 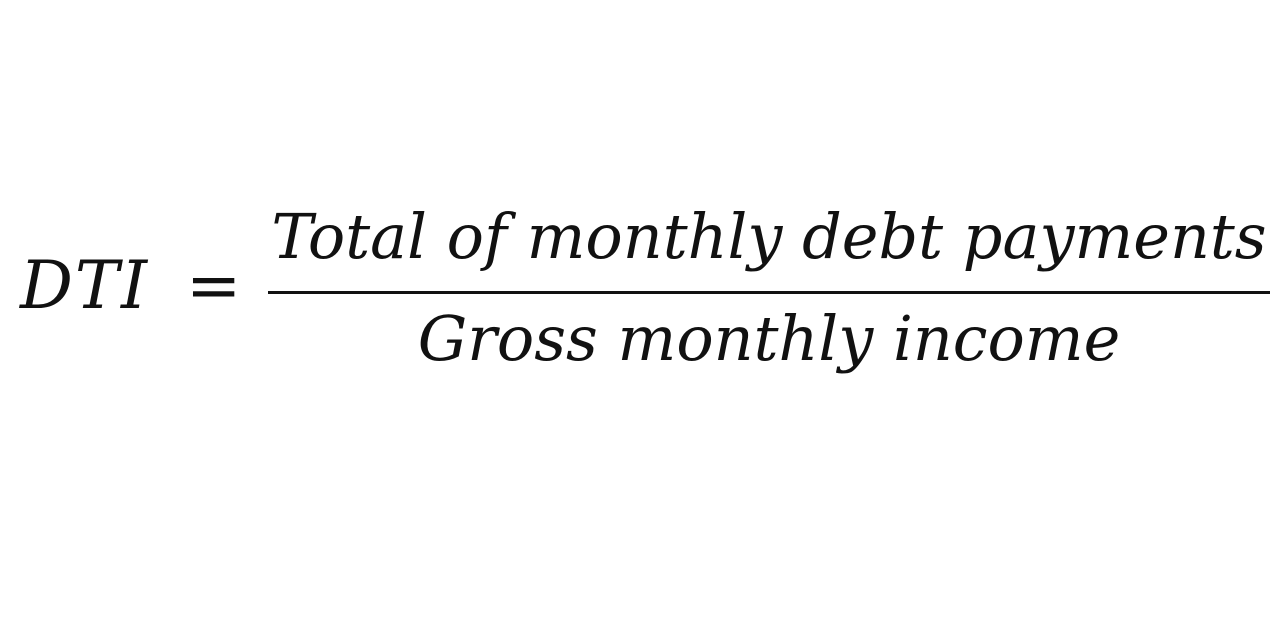 What do you see at coordinates (84, 286) in the screenshot?
I see `formula-lhs: DTI` at bounding box center [84, 286].